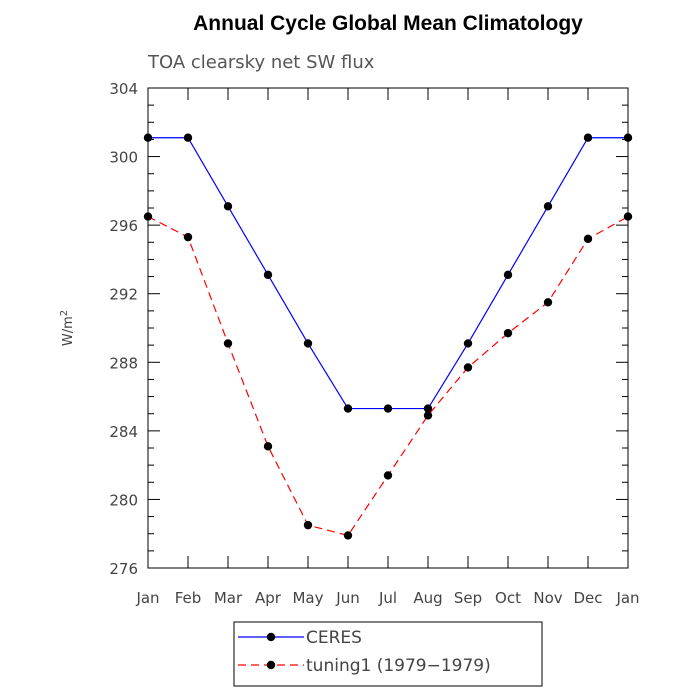 This screenshot has height=700, width=700. I want to click on y-axis-label: W/m2, so click(67, 328).